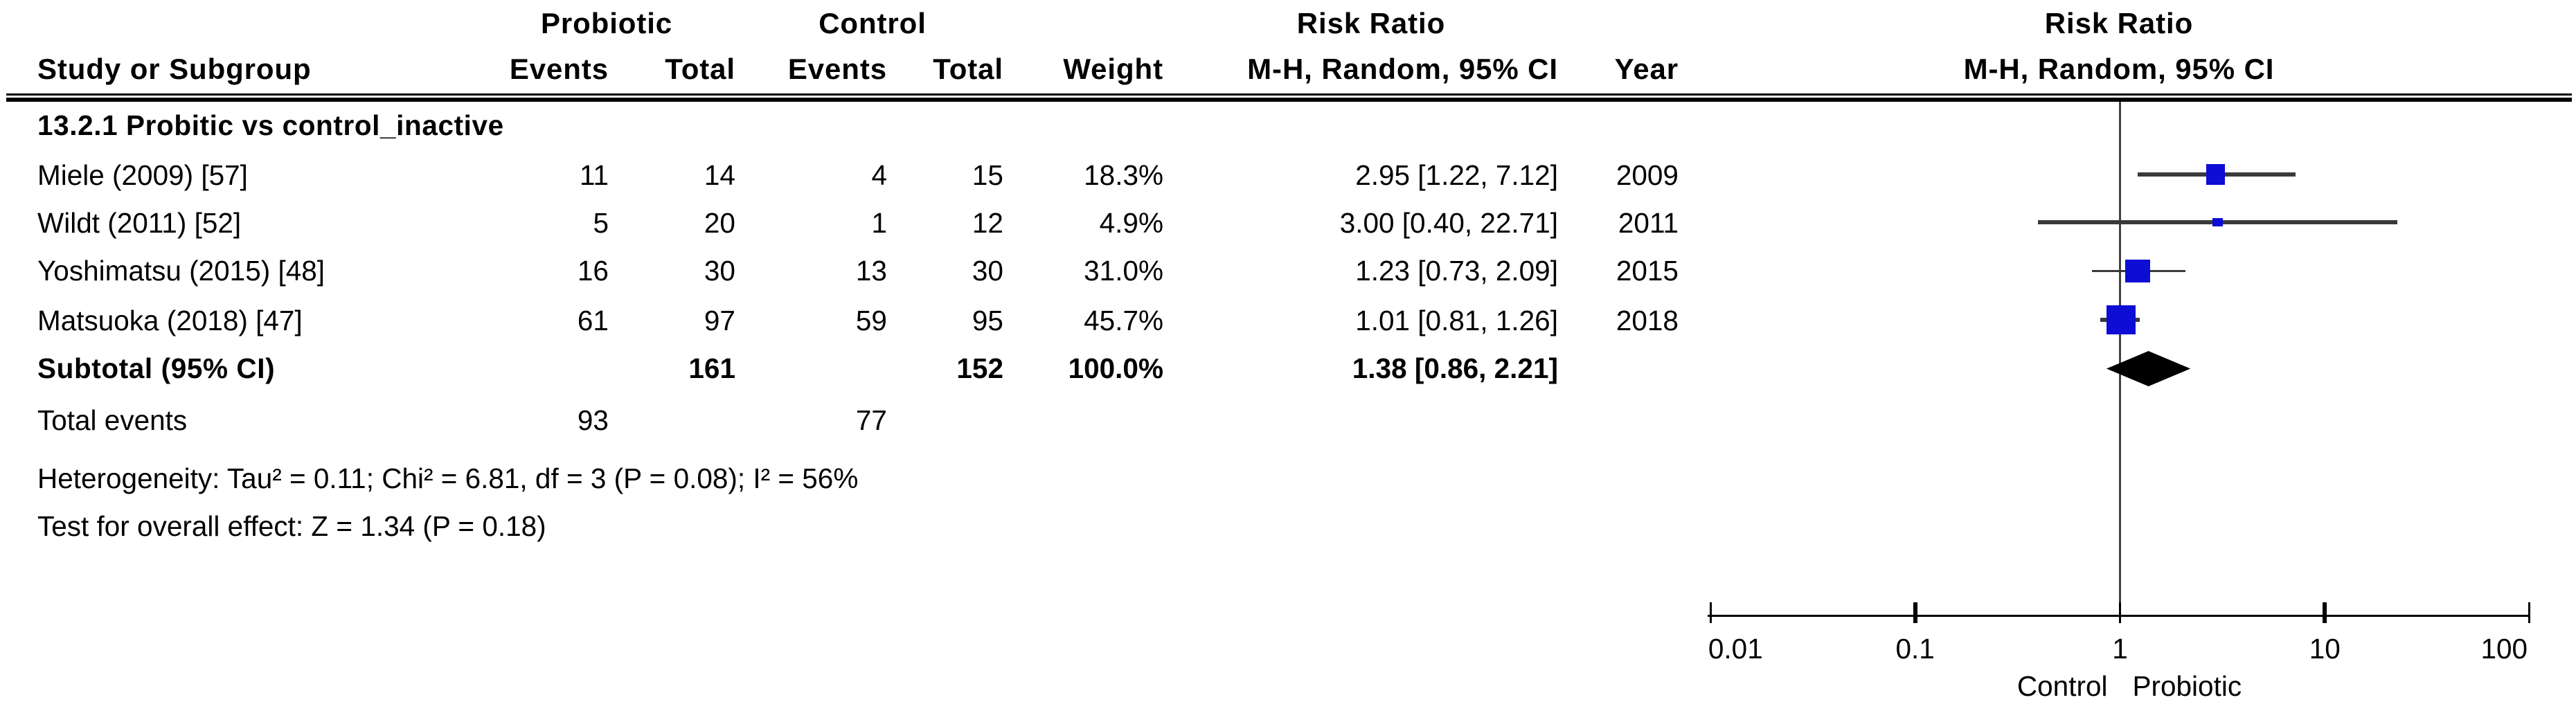 The width and height of the screenshot is (2576, 720). What do you see at coordinates (593, 271) in the screenshot?
I see `events1-cell: 16` at bounding box center [593, 271].